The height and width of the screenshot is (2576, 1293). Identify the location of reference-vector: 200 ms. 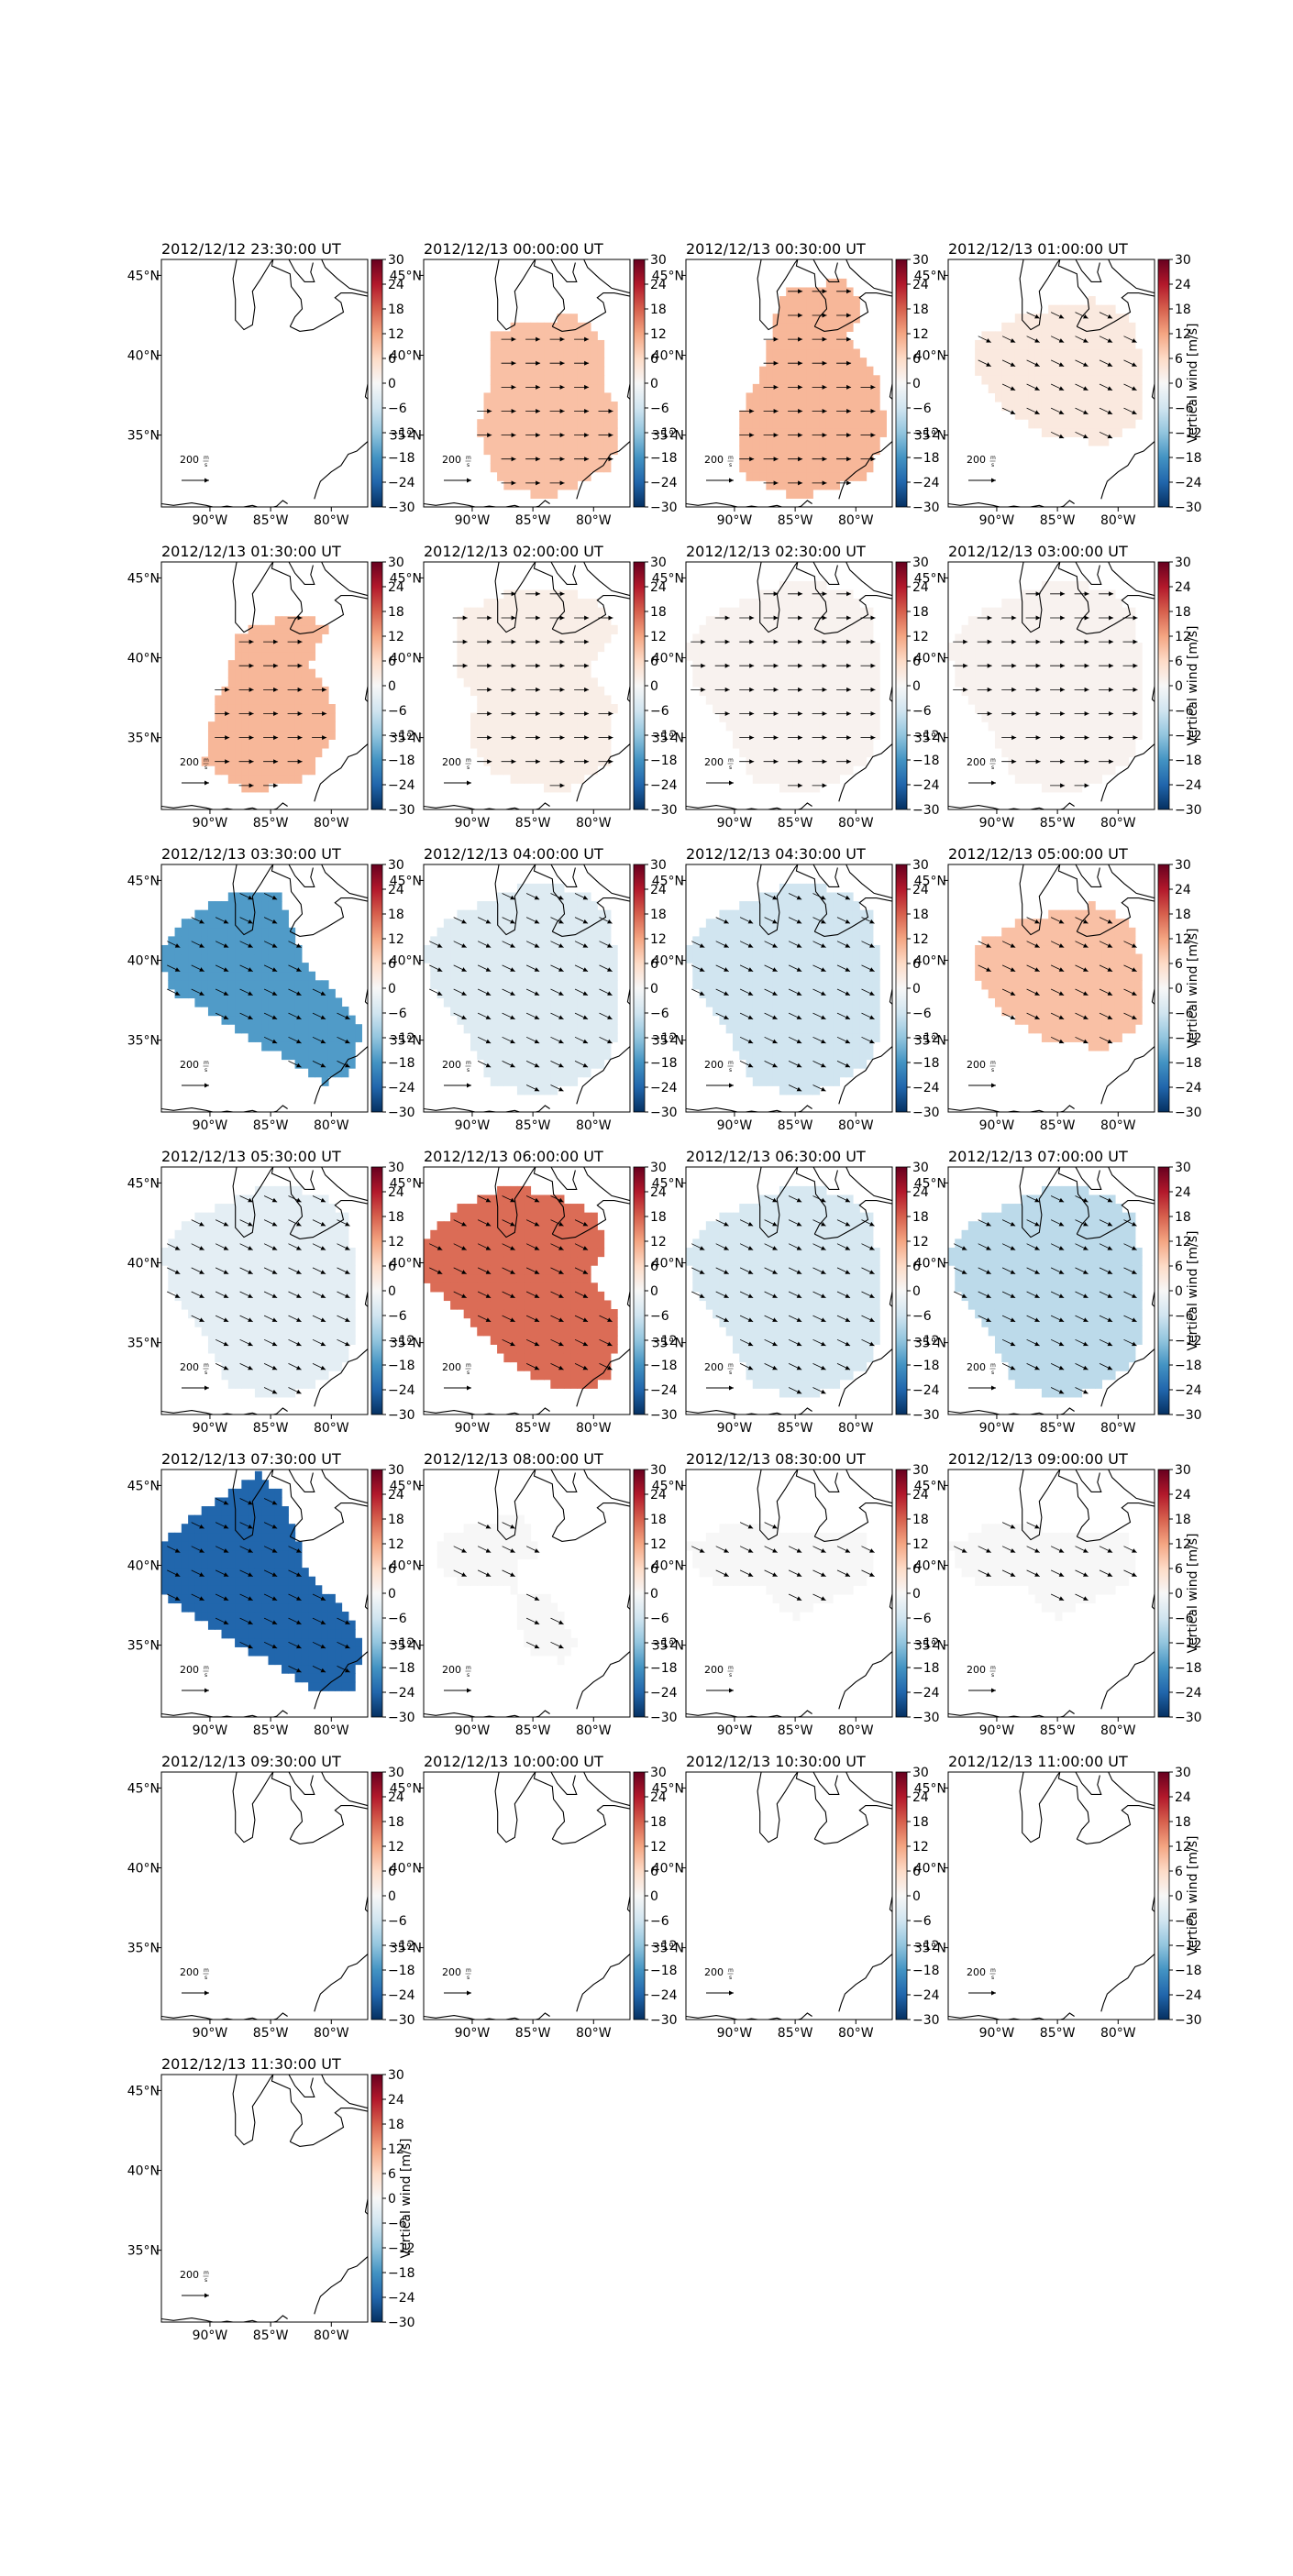
(194, 468).